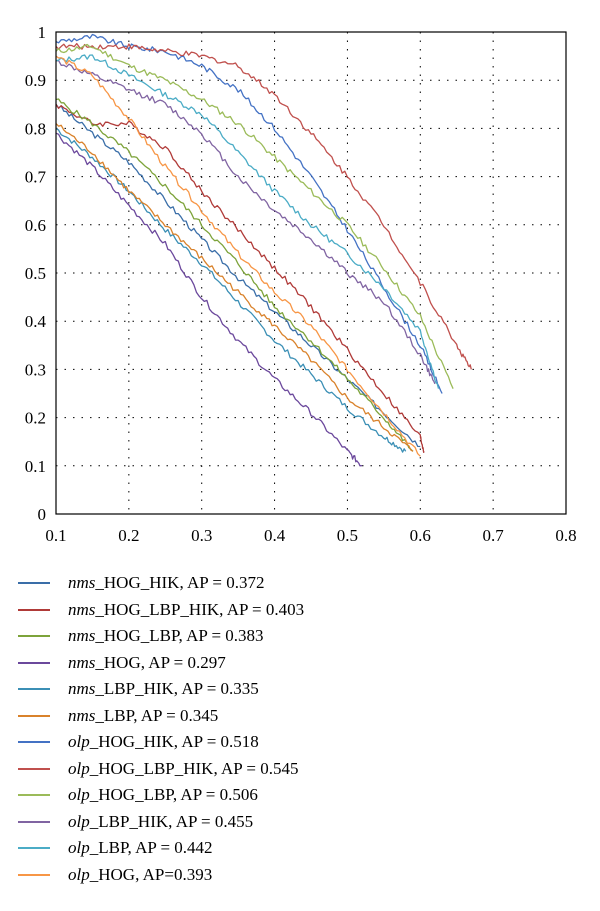 The height and width of the screenshot is (911, 600). What do you see at coordinates (42, 32) in the screenshot?
I see `y-tick-label: 1` at bounding box center [42, 32].